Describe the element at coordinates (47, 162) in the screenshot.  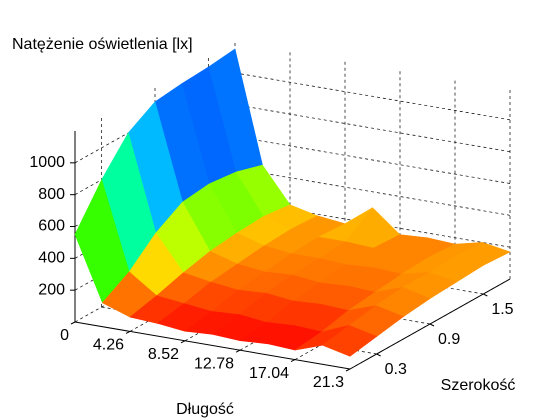
I see `z-tick-label: 1000` at that location.